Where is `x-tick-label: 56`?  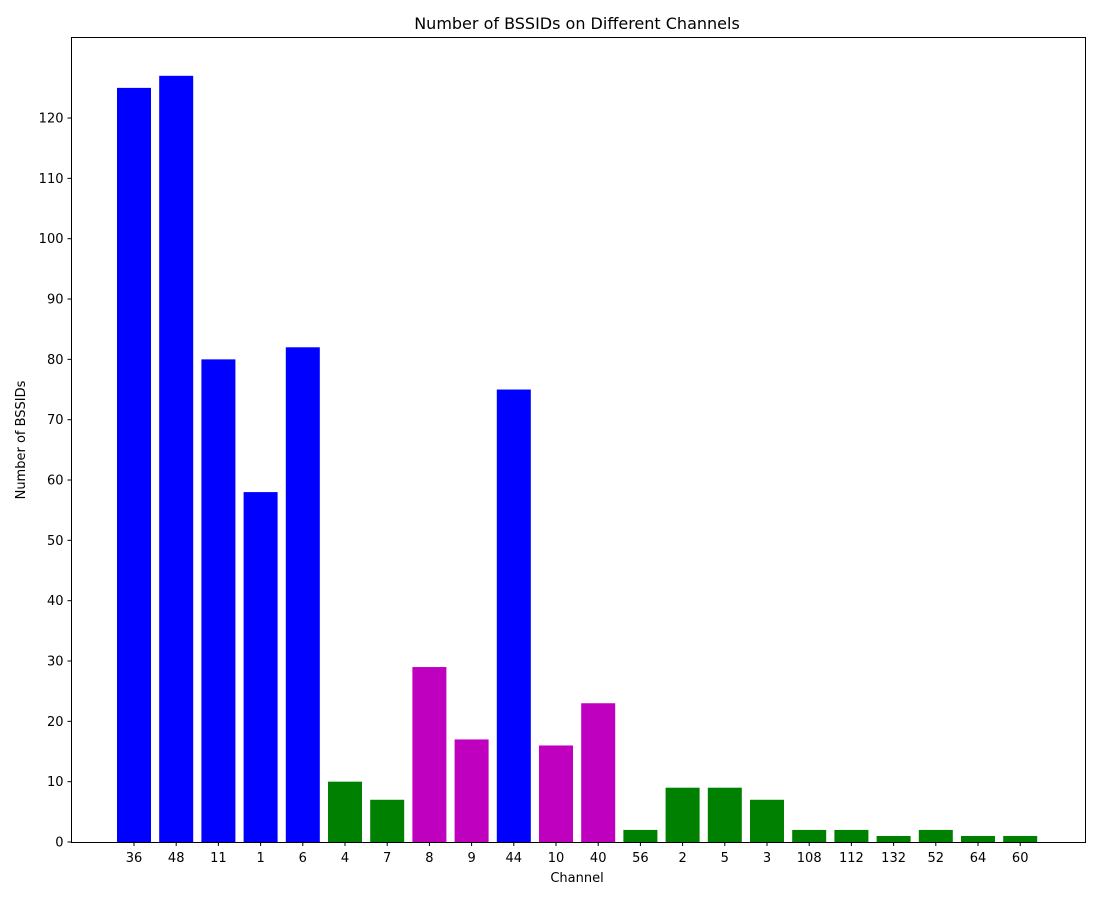 x-tick-label: 56 is located at coordinates (640, 858).